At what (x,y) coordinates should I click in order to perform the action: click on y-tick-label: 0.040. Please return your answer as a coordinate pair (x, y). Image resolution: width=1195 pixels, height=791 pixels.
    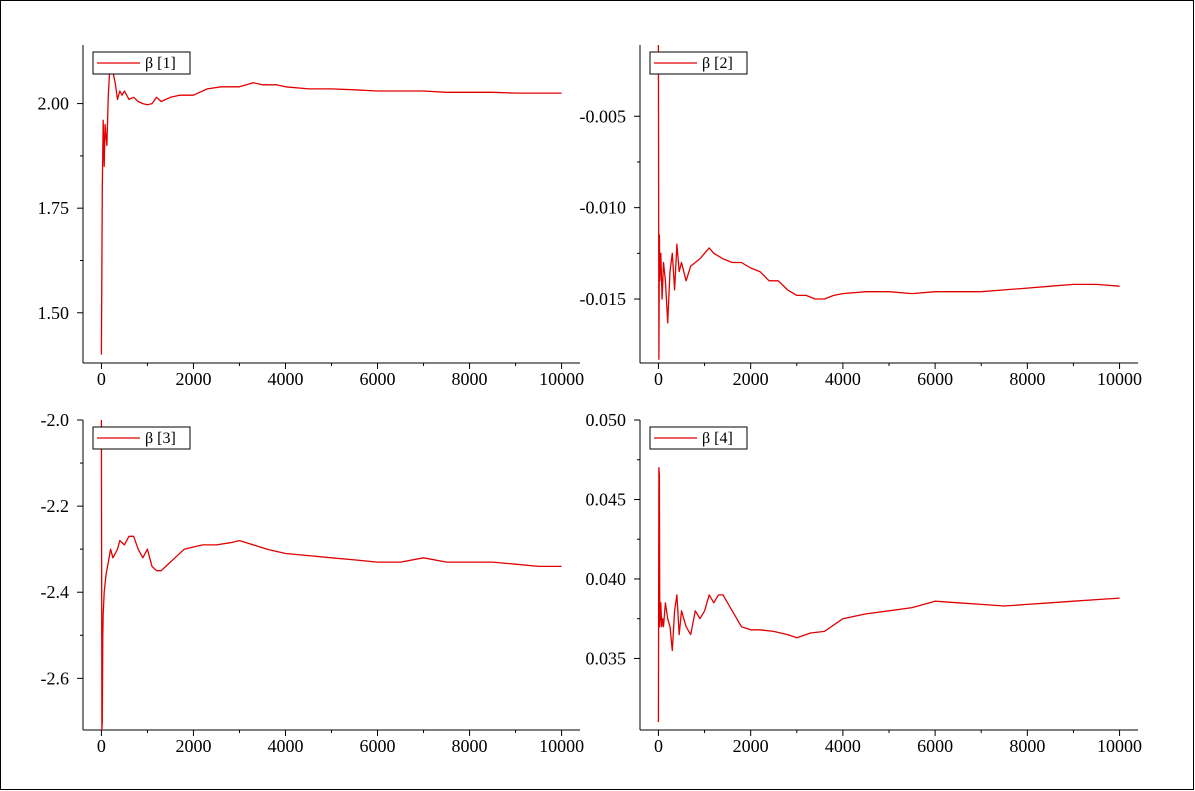
    Looking at the image, I should click on (606, 579).